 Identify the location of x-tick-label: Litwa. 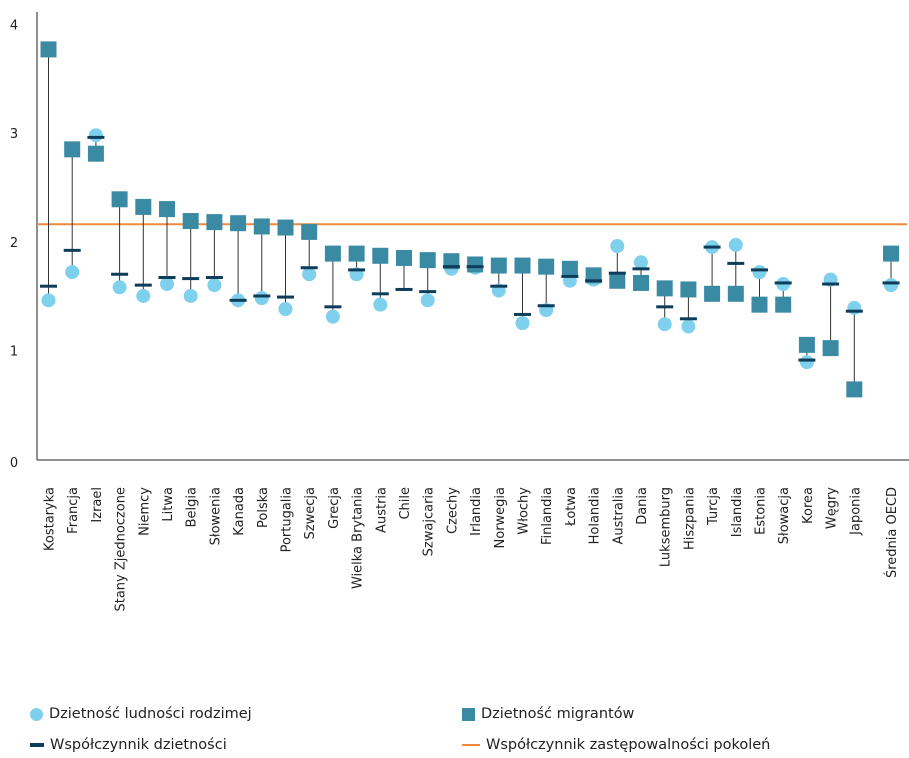
(168, 504).